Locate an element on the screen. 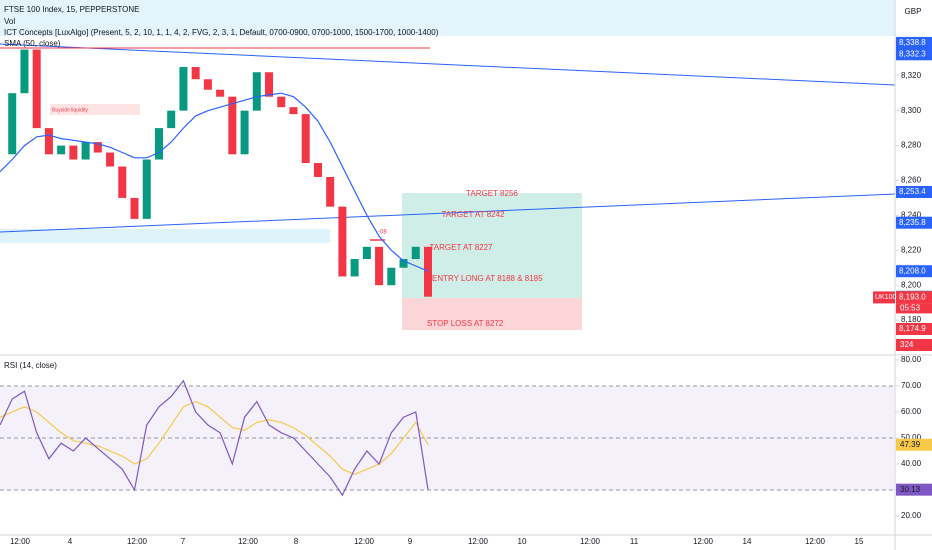  countdown-badge is located at coordinates (914, 308).